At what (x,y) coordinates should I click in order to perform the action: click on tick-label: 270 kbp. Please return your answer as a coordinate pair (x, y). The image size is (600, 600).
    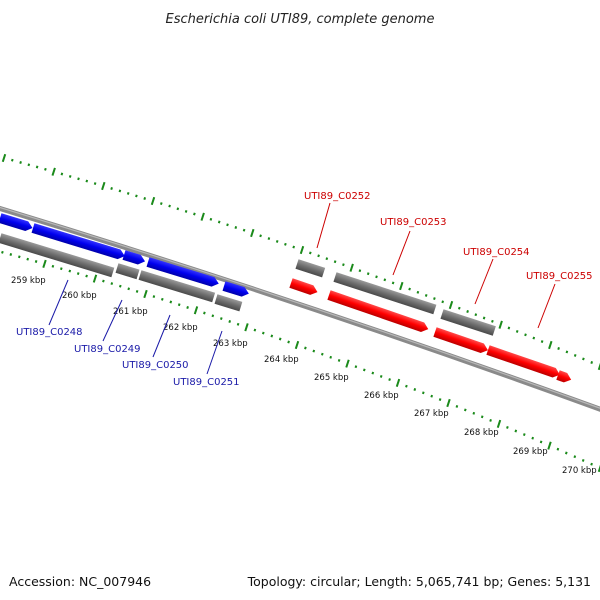
    Looking at the image, I should click on (579, 471).